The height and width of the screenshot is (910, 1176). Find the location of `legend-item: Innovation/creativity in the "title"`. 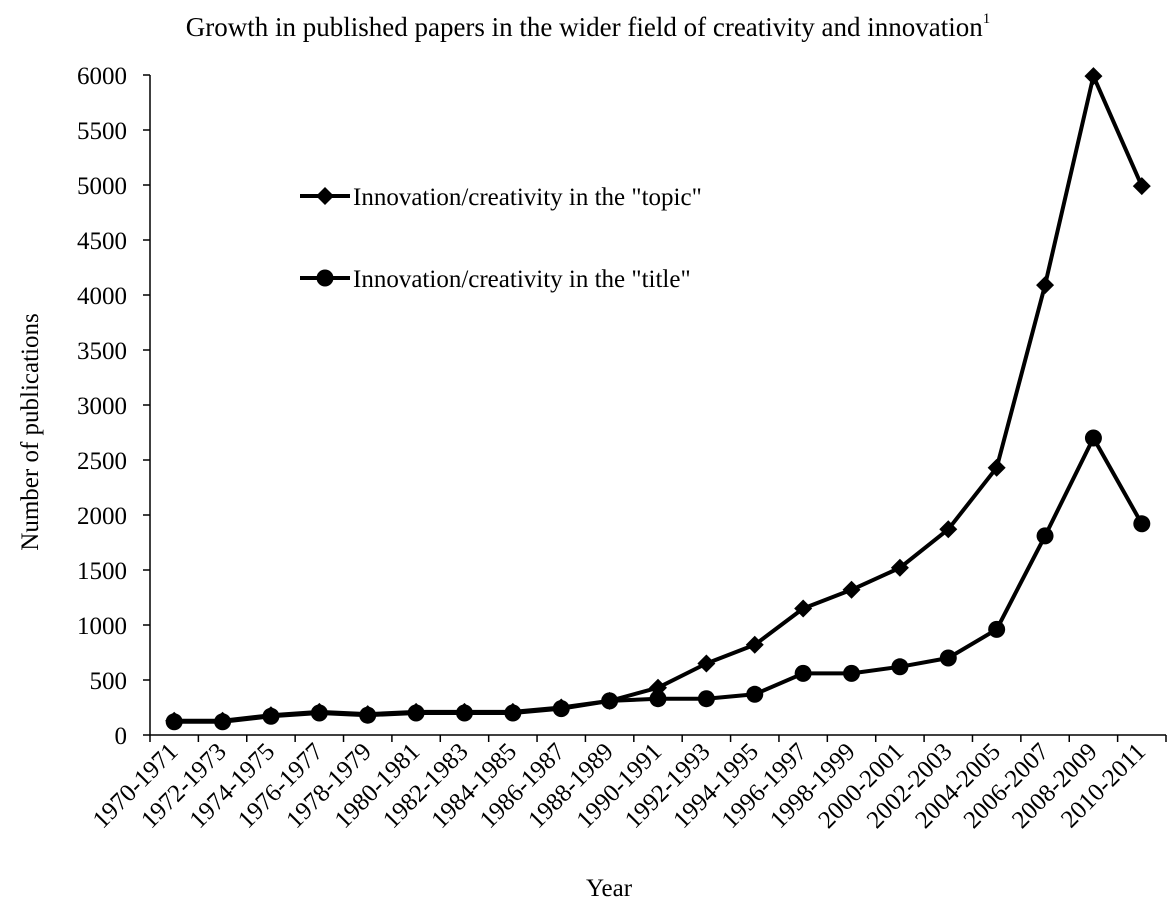

legend-item: Innovation/creativity in the "title" is located at coordinates (495, 279).